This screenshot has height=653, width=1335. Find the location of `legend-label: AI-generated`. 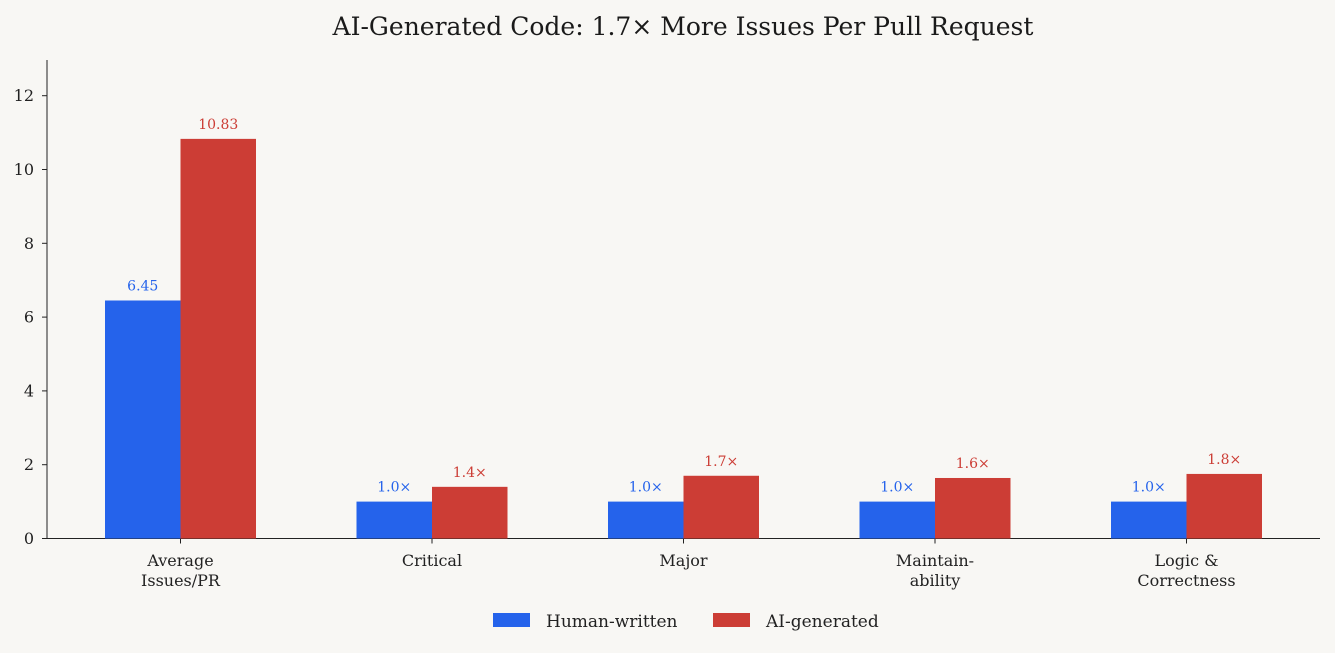

legend-label: AI-generated is located at coordinates (822, 622).